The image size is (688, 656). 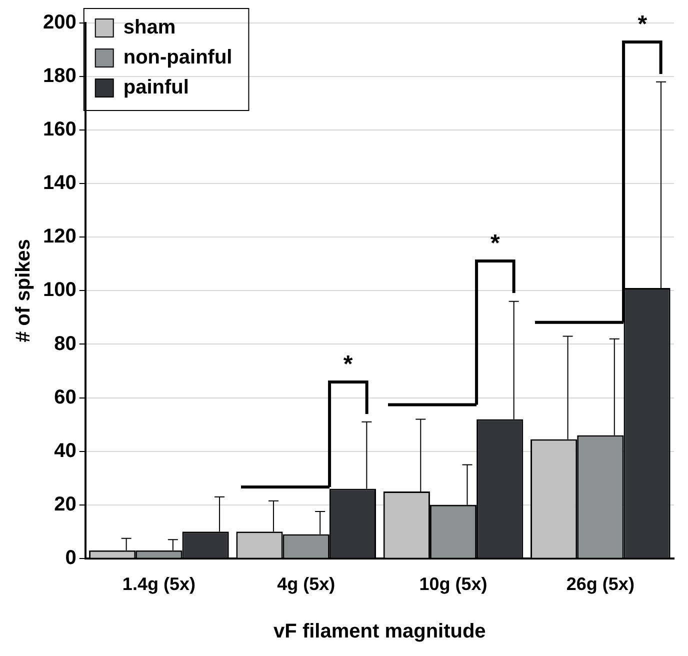 I want to click on y-tick-label: 40, so click(x=65, y=451).